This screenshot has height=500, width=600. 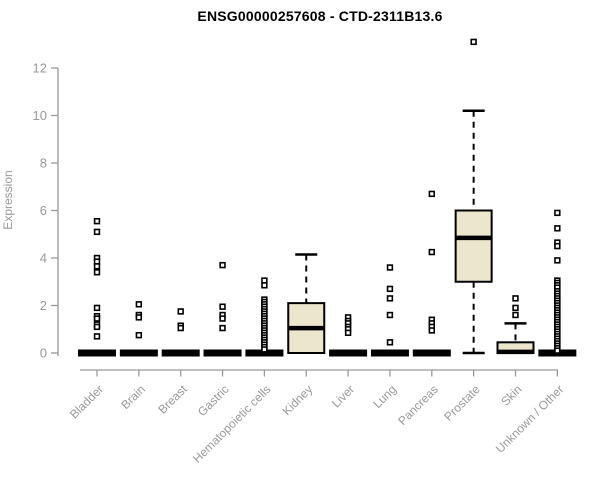 What do you see at coordinates (8, 199) in the screenshot?
I see `y-axis-label: Expression` at bounding box center [8, 199].